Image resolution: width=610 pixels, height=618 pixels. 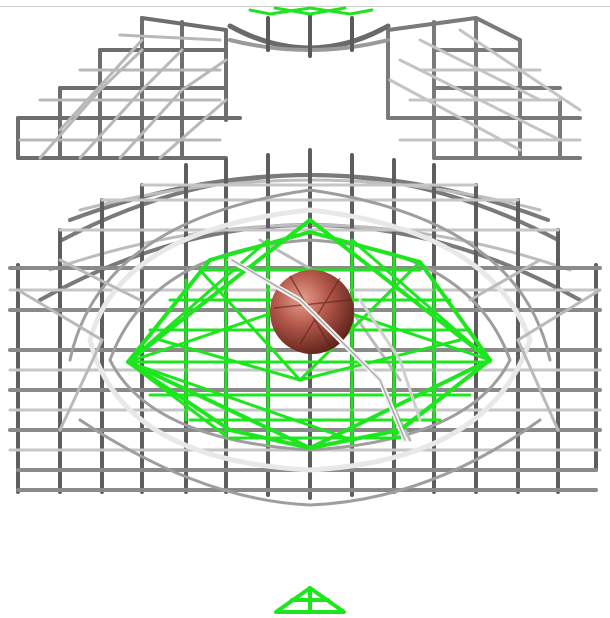 I want to click on upper-left-wire-block, so click(x=129, y=88).